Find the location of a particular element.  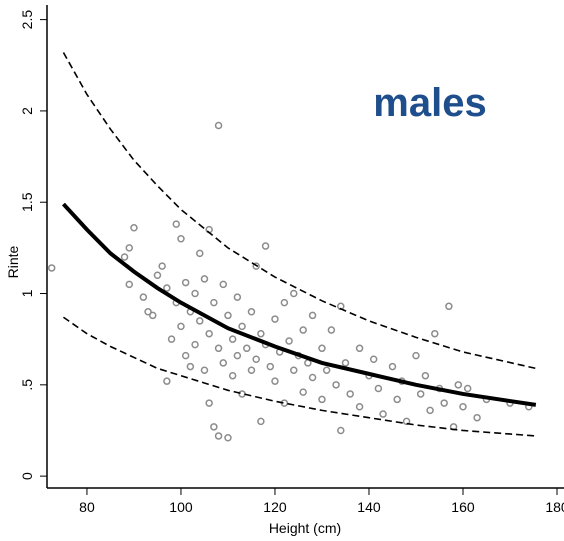

x-tick-label: 80 is located at coordinates (87, 507).